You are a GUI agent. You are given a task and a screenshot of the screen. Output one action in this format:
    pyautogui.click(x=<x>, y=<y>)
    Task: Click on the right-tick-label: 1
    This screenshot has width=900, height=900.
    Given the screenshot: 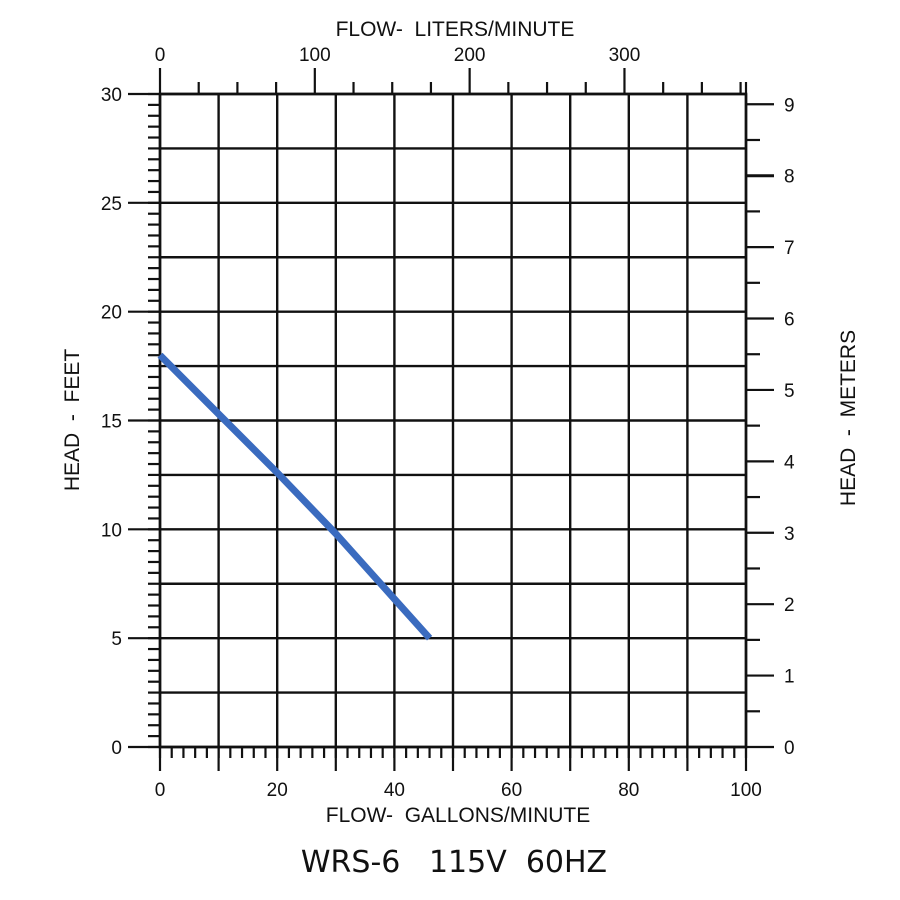 What is the action you would take?
    pyautogui.click(x=789, y=677)
    